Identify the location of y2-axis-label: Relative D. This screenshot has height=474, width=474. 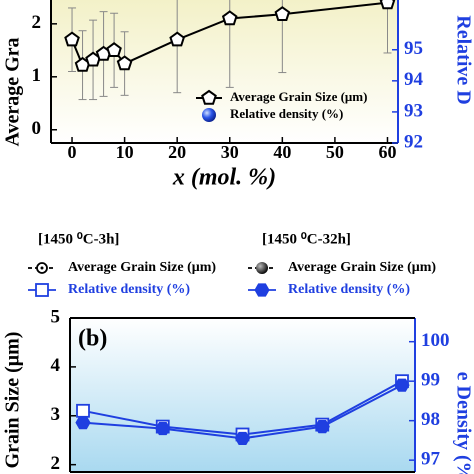
(463, 59).